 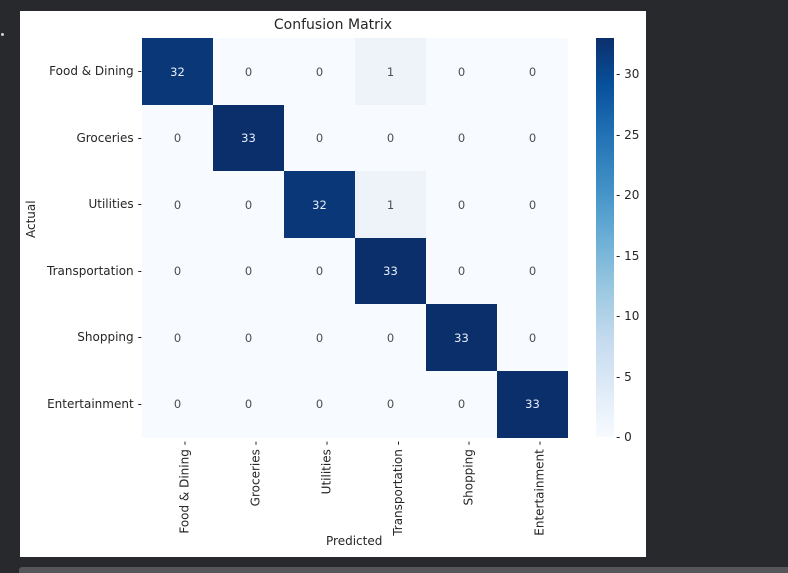 What do you see at coordinates (2, 34) in the screenshot?
I see `window-dot-indicator` at bounding box center [2, 34].